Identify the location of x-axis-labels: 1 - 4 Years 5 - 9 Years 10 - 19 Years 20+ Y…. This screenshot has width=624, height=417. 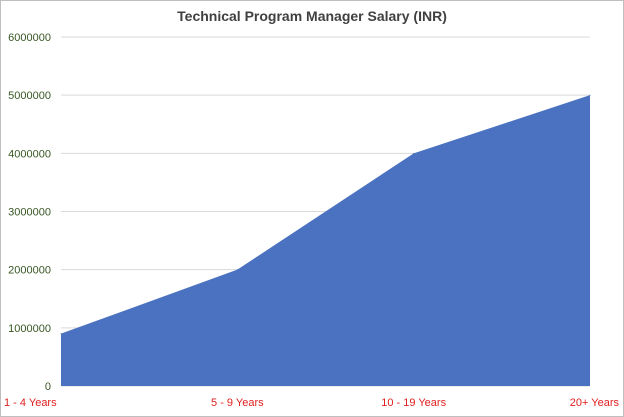
(311, 403).